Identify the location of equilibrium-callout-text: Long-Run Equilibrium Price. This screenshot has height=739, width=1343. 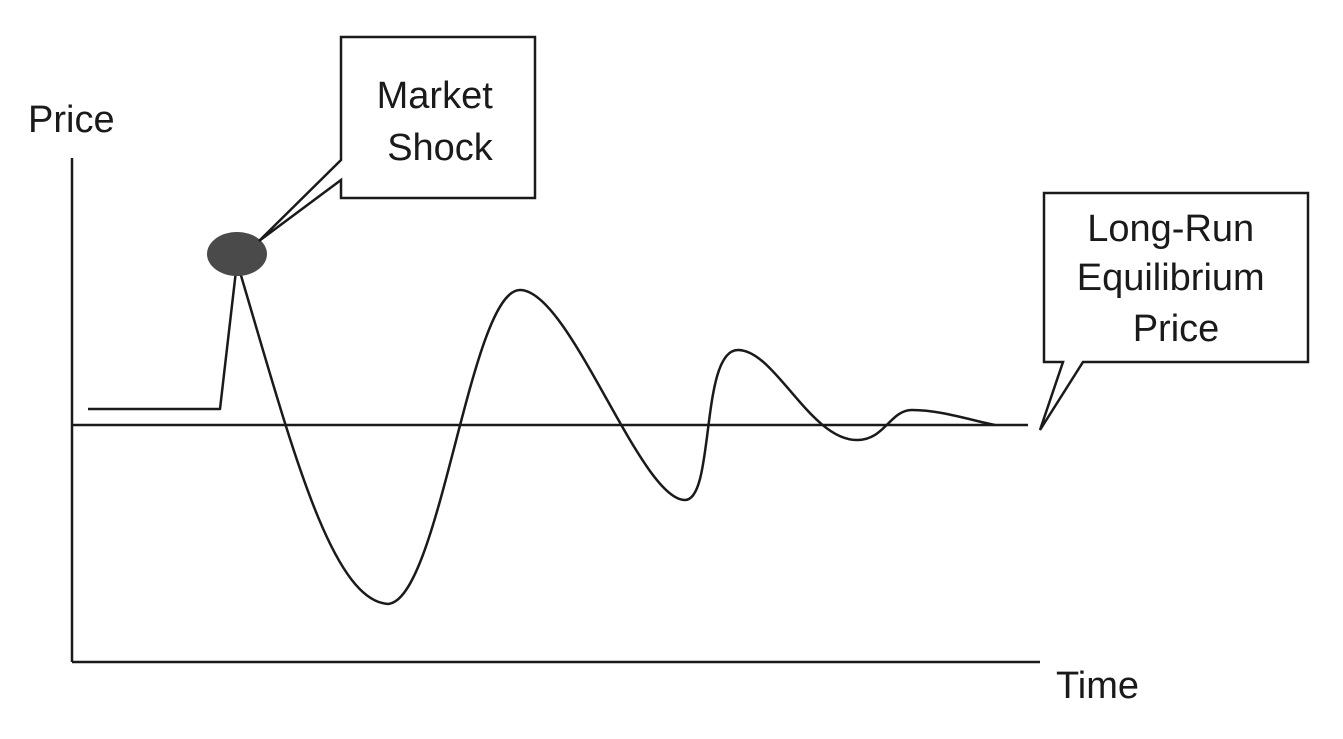
(1176, 279).